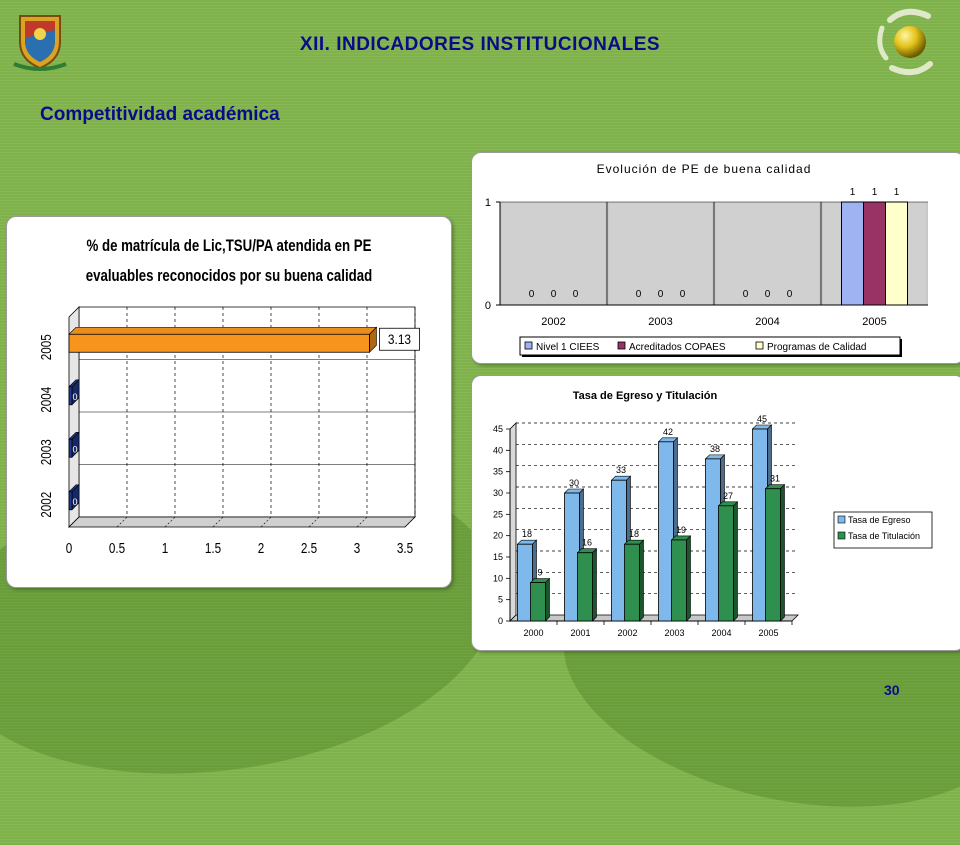 The image size is (960, 845). What do you see at coordinates (879, 520) in the screenshot?
I see `legend-label: Tasa de Egreso` at bounding box center [879, 520].